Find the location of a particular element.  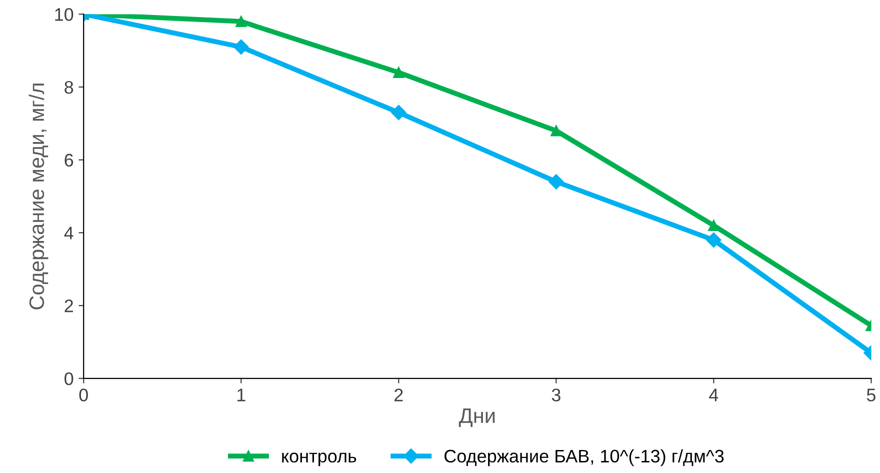

y-tick-label: 4 is located at coordinates (69, 233).